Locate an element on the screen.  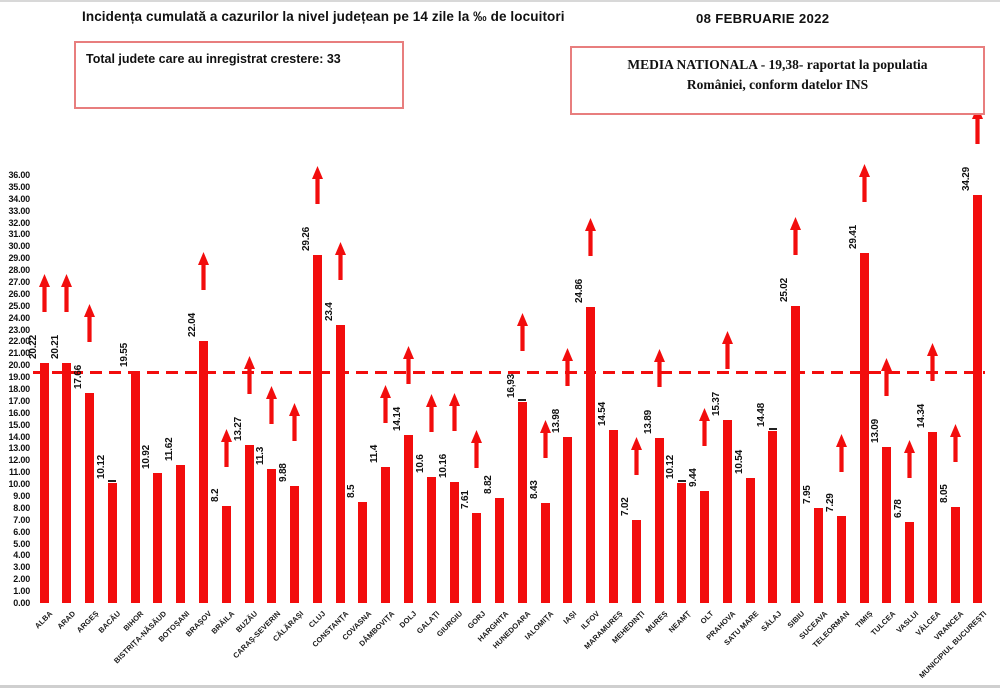
bar-value-label: 11.4 is located at coordinates (375, 454).